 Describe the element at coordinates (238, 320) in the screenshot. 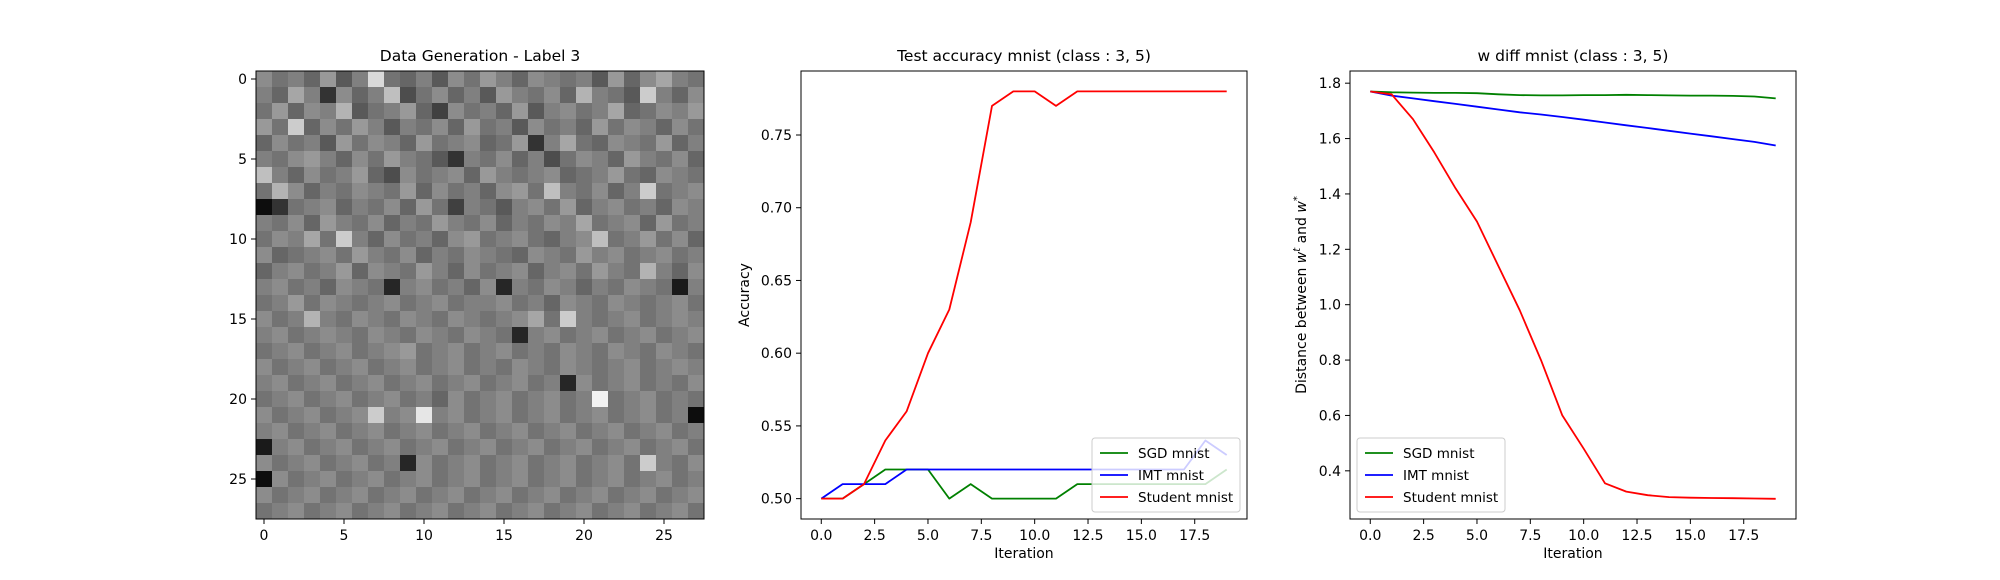

I see `heatmap-ytick-label: 15` at that location.